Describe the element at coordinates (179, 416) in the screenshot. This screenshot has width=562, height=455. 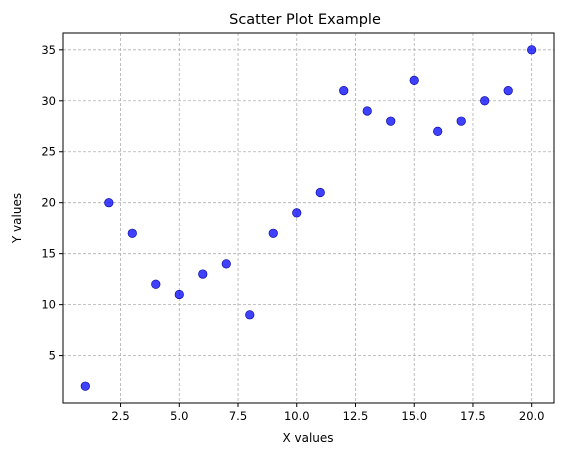
I see `x-tick-label: 5.0` at that location.